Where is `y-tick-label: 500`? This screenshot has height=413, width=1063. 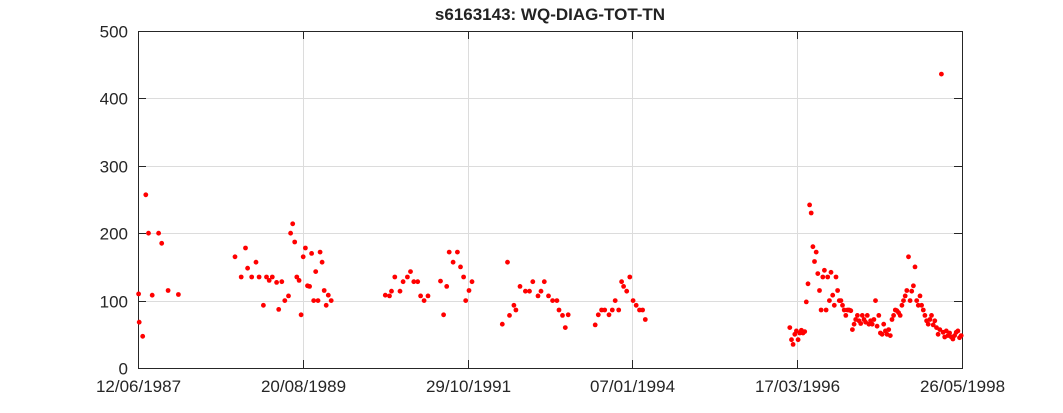 y-tick-label: 500 is located at coordinates (114, 32).